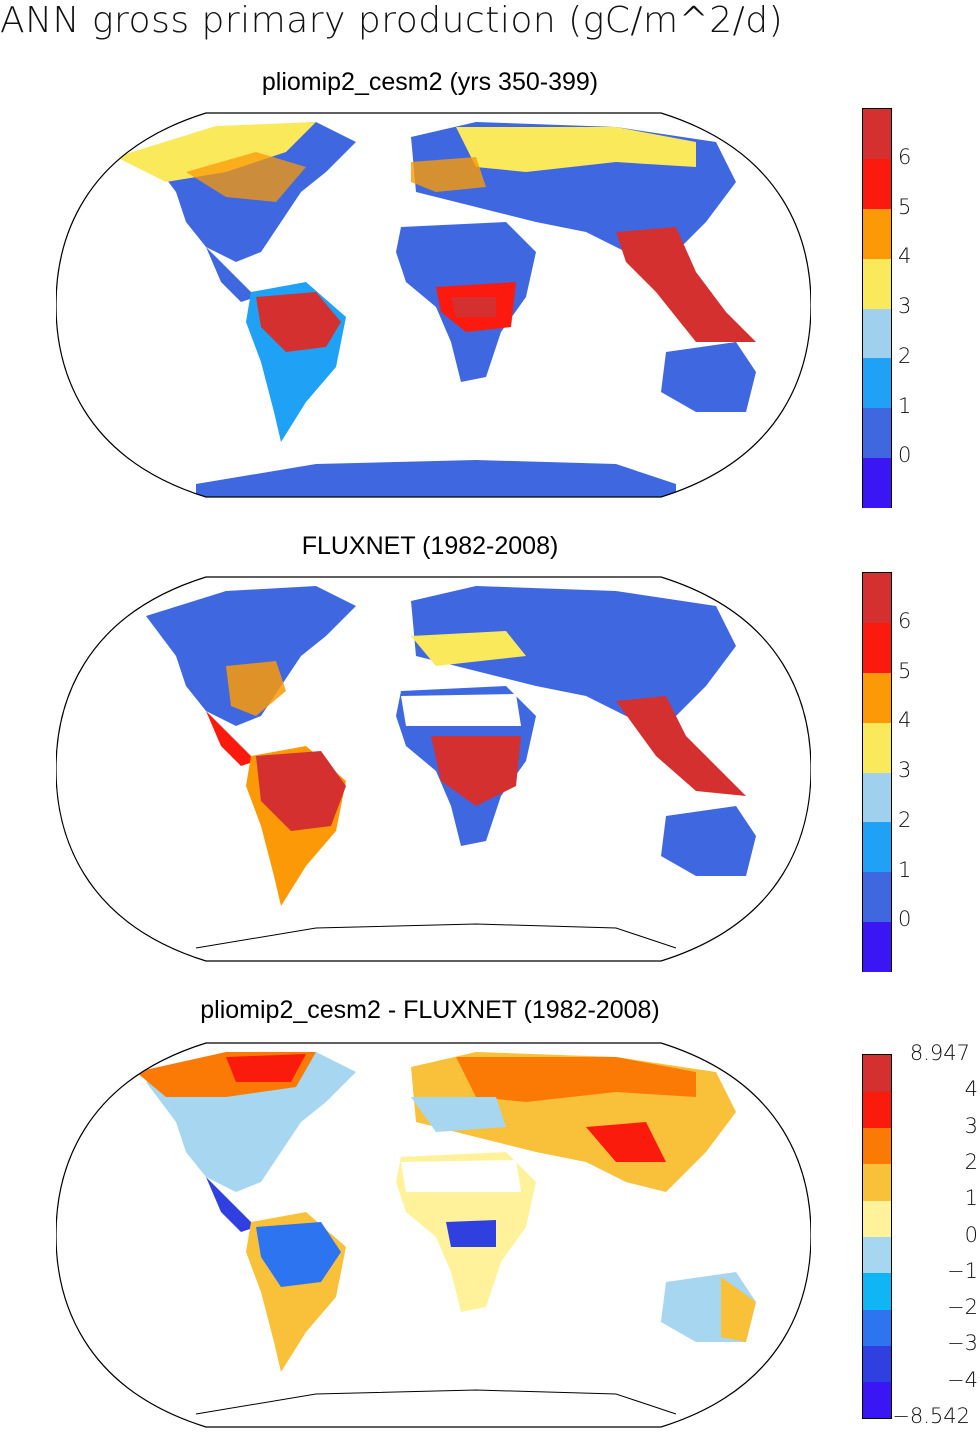  Describe the element at coordinates (256, 688) in the screenshot. I see `north-america-east` at that location.